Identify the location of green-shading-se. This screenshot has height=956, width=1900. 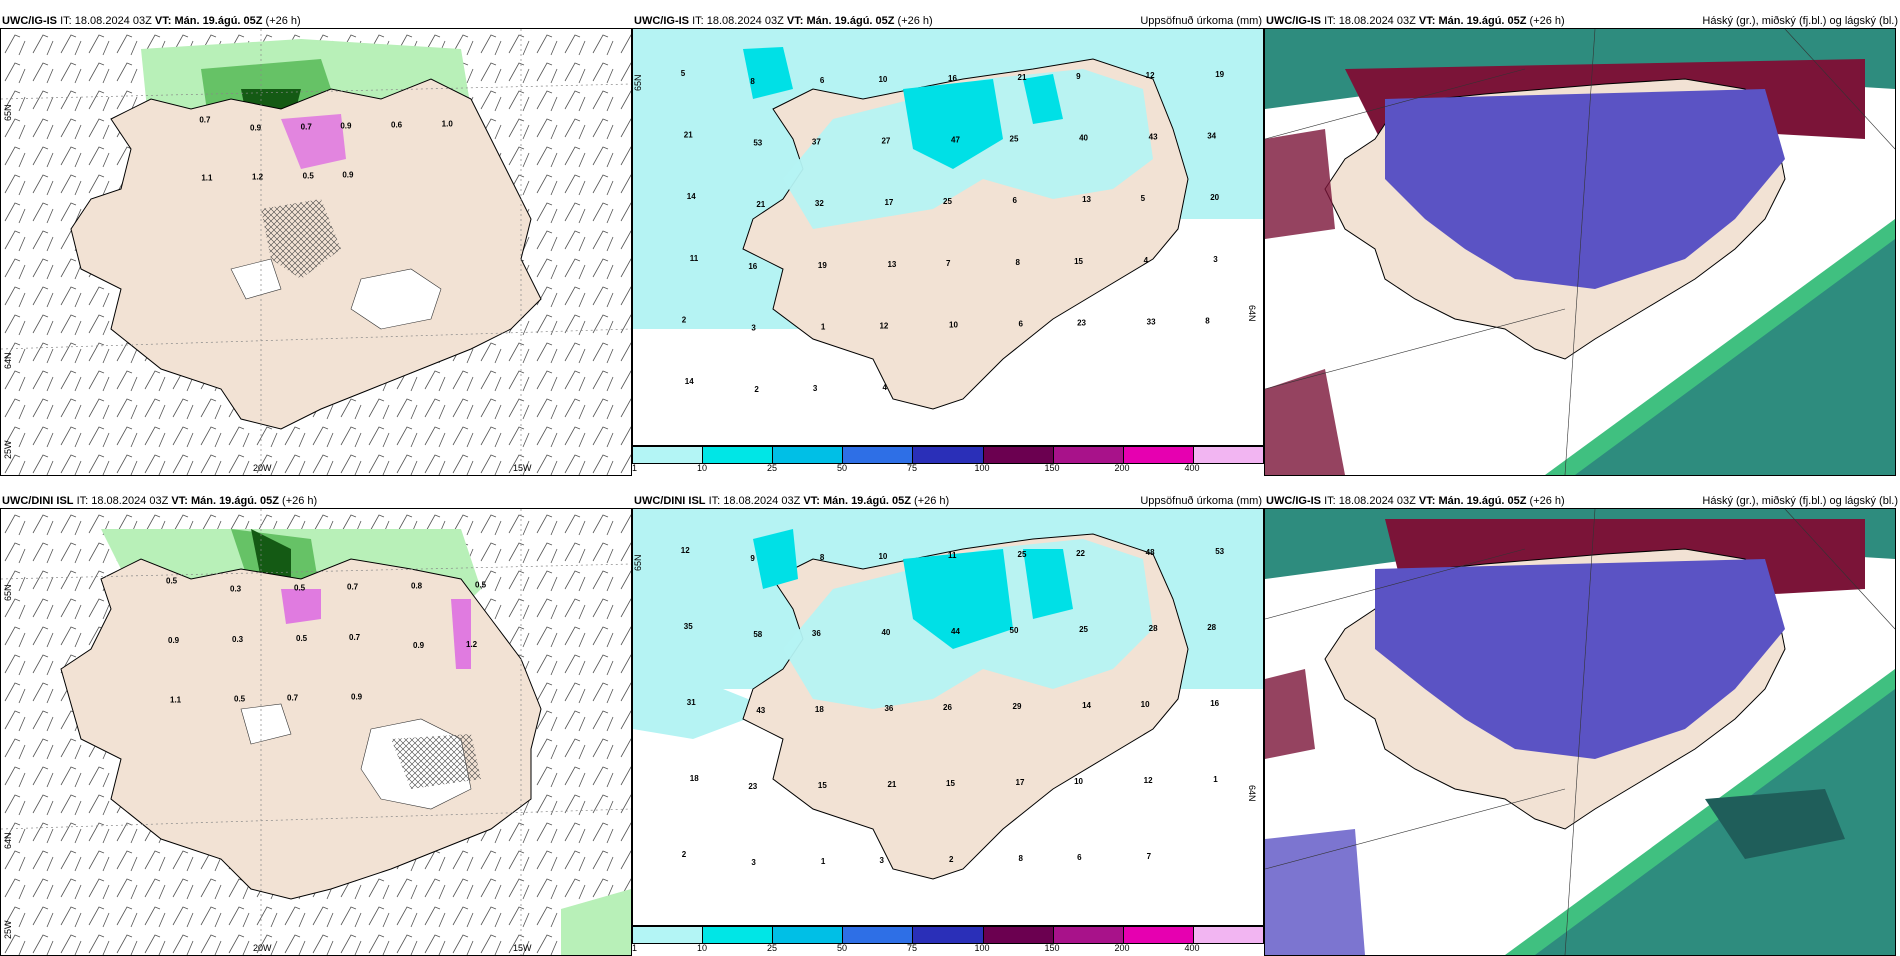
(596, 922).